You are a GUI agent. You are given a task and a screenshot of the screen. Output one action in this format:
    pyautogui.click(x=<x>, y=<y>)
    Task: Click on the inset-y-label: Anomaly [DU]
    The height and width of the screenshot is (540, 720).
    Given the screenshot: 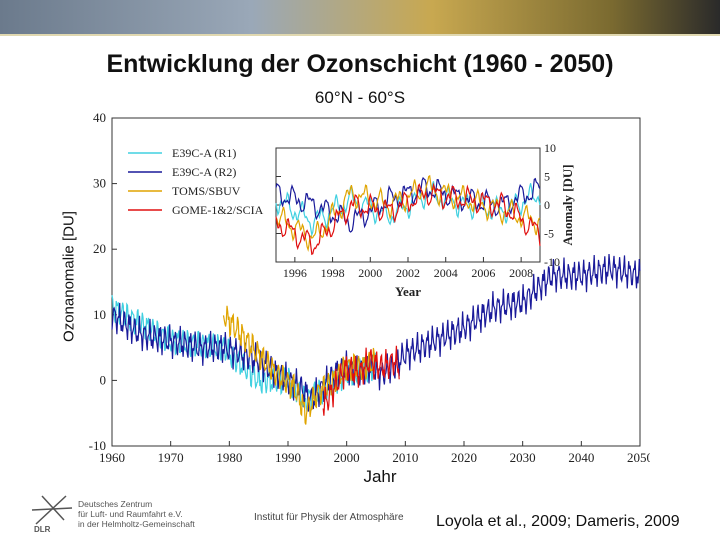 What is the action you would take?
    pyautogui.click(x=567, y=204)
    